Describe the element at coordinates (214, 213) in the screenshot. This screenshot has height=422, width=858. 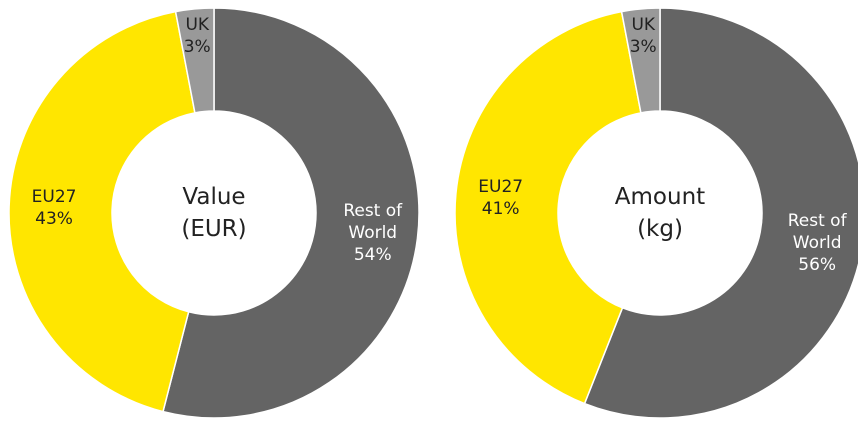
I see `center-label: Value (EUR)` at that location.